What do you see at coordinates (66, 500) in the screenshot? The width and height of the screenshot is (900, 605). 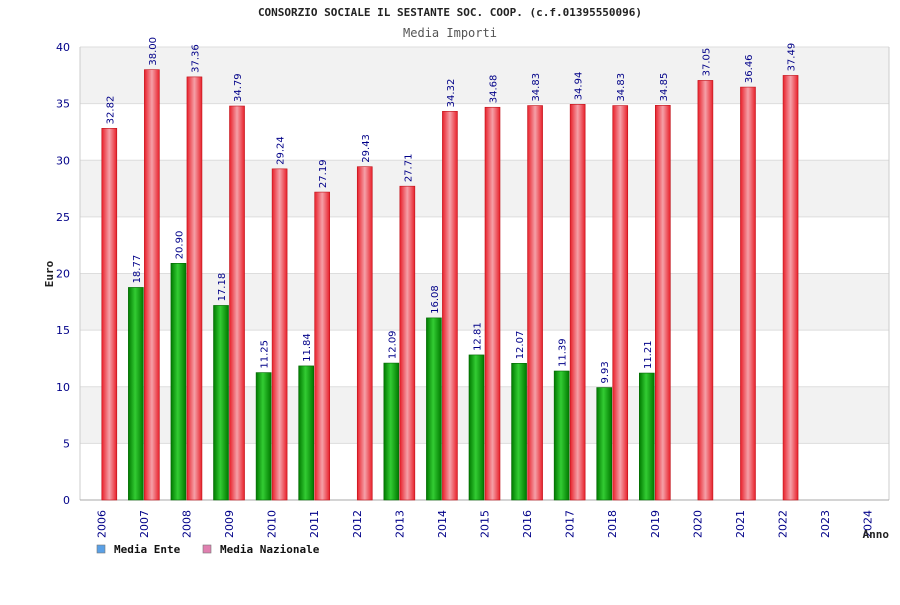 I see `y-tick-label: 0` at bounding box center [66, 500].